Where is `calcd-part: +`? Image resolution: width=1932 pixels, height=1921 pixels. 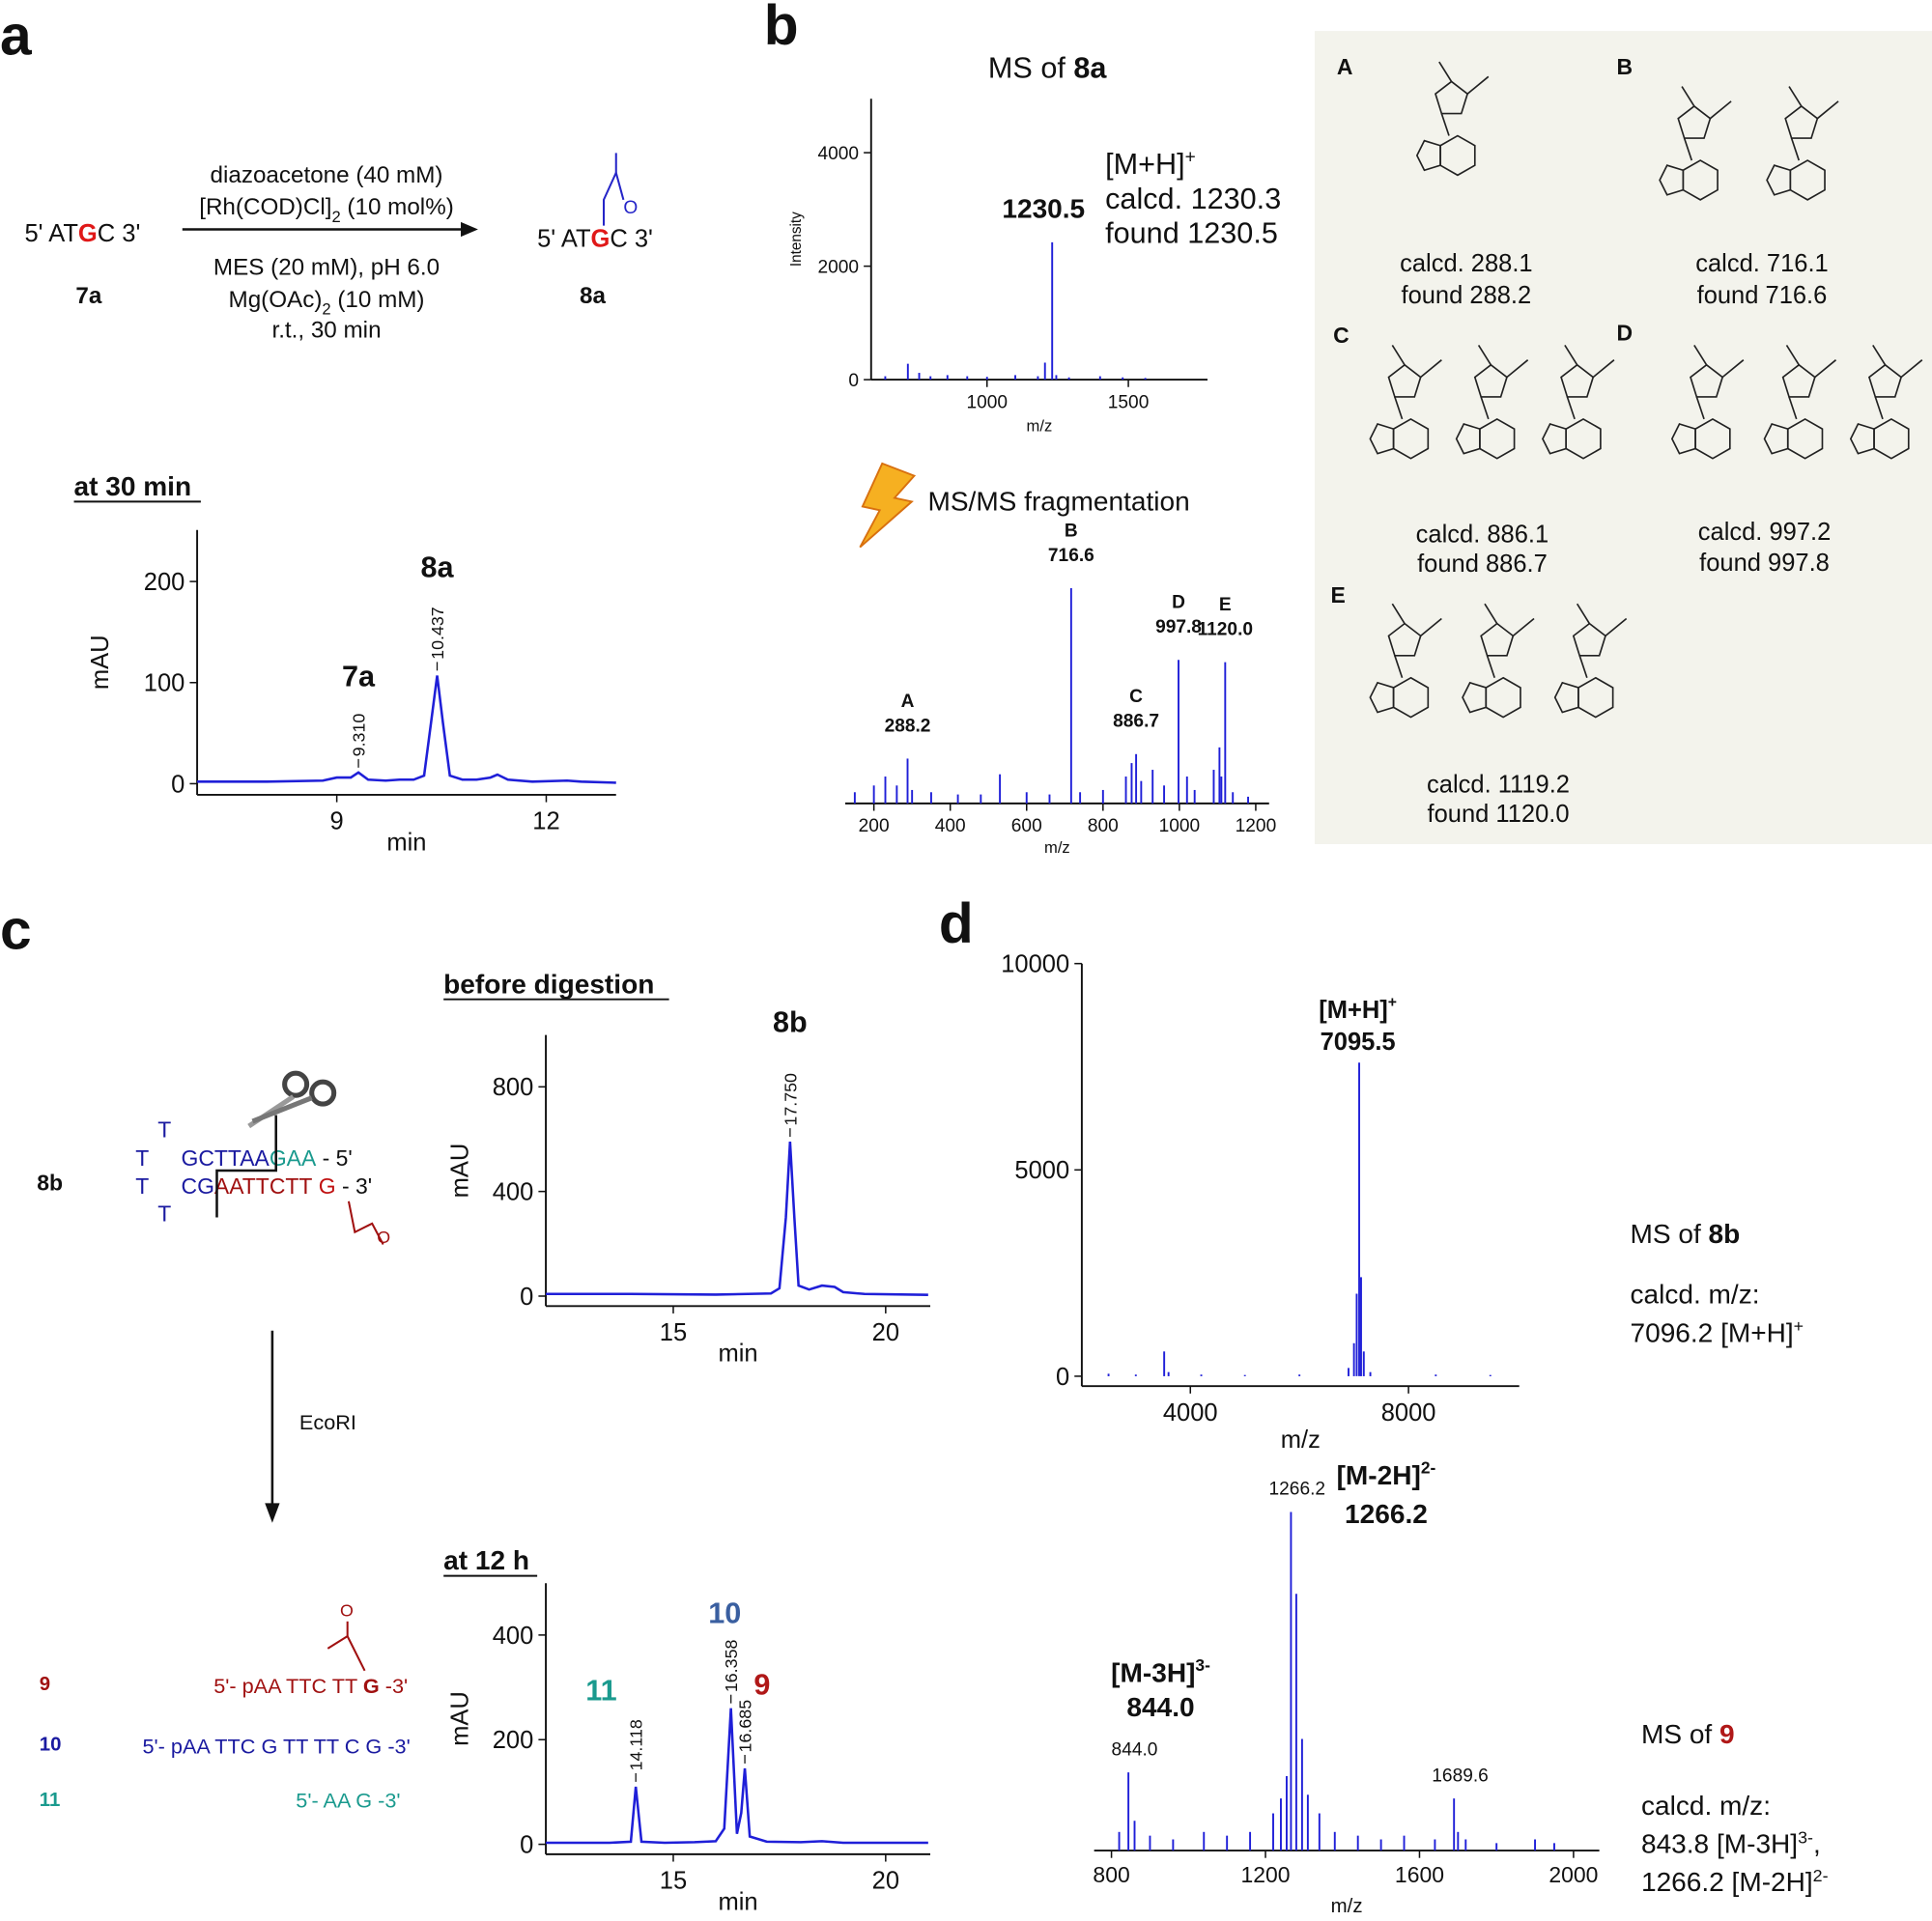
calcd-part: + is located at coordinates (1799, 1326).